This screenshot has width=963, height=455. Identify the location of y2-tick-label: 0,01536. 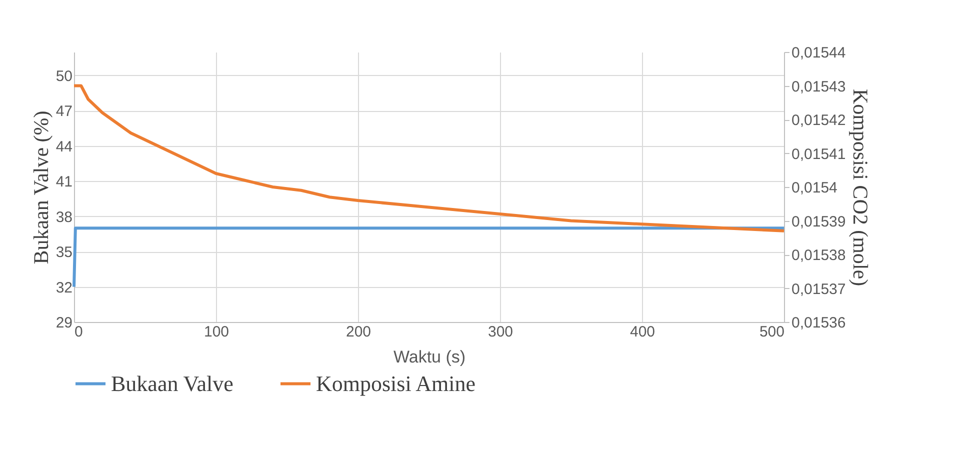
(819, 323).